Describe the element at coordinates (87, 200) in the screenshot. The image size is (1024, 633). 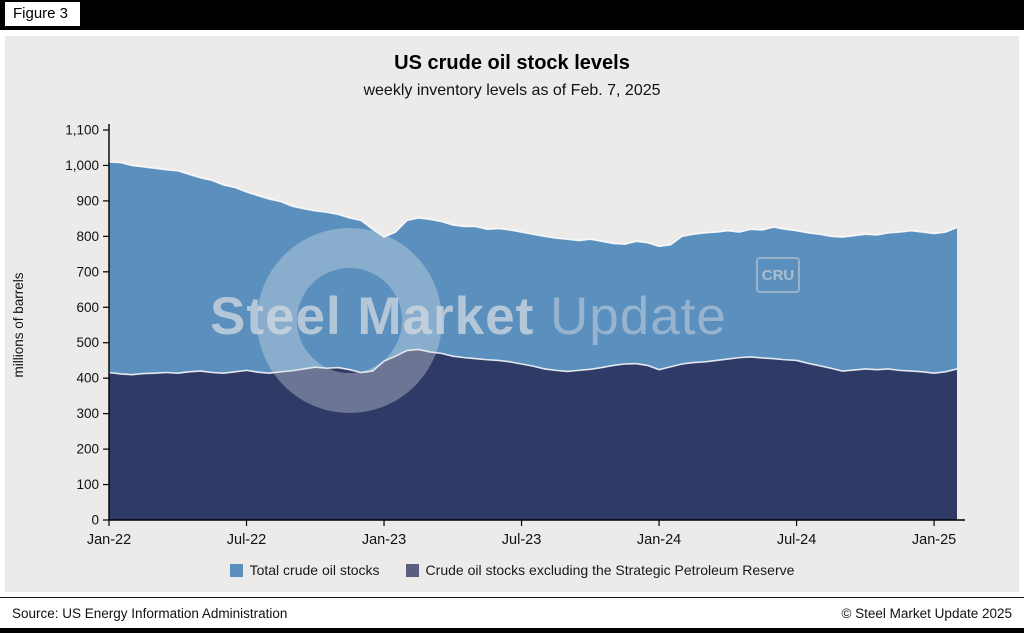
I see `y-tick-label: 900` at that location.